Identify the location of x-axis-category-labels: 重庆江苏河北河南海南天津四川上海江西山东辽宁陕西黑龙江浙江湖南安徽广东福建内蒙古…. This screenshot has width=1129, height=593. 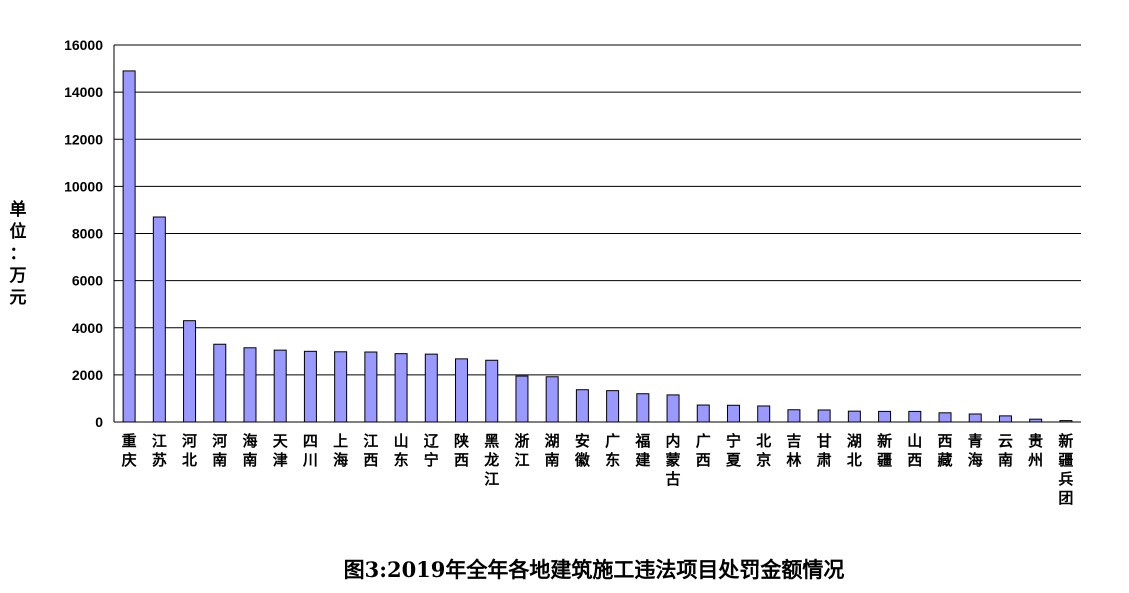
(598, 469).